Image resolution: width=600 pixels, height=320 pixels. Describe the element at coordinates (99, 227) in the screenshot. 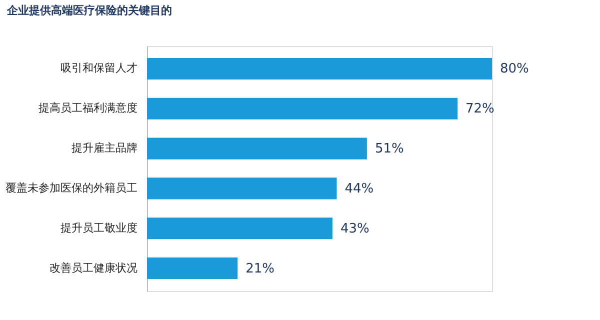

I see `y-tick-label: 提升员工敬业度` at that location.